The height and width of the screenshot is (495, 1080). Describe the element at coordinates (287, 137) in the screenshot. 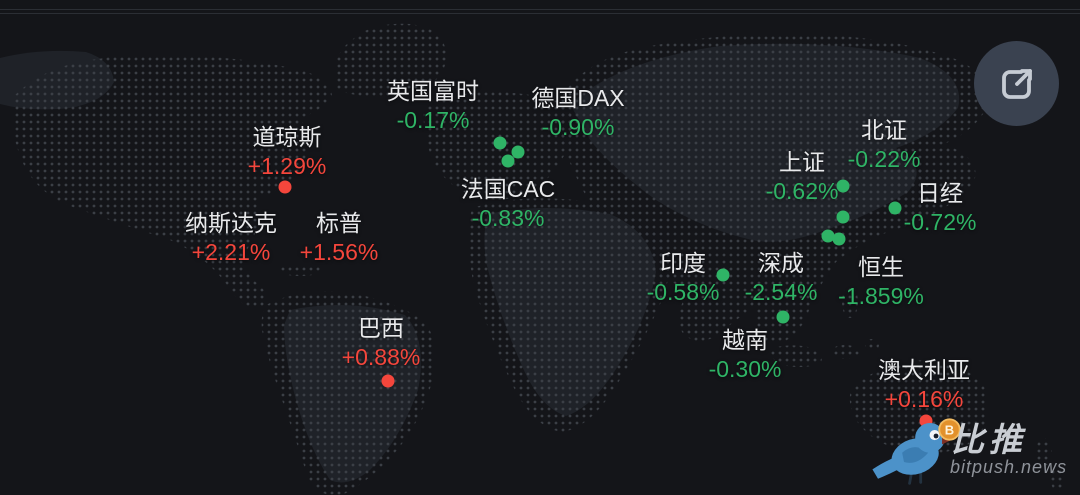

I see `market-name: 道琼斯` at that location.